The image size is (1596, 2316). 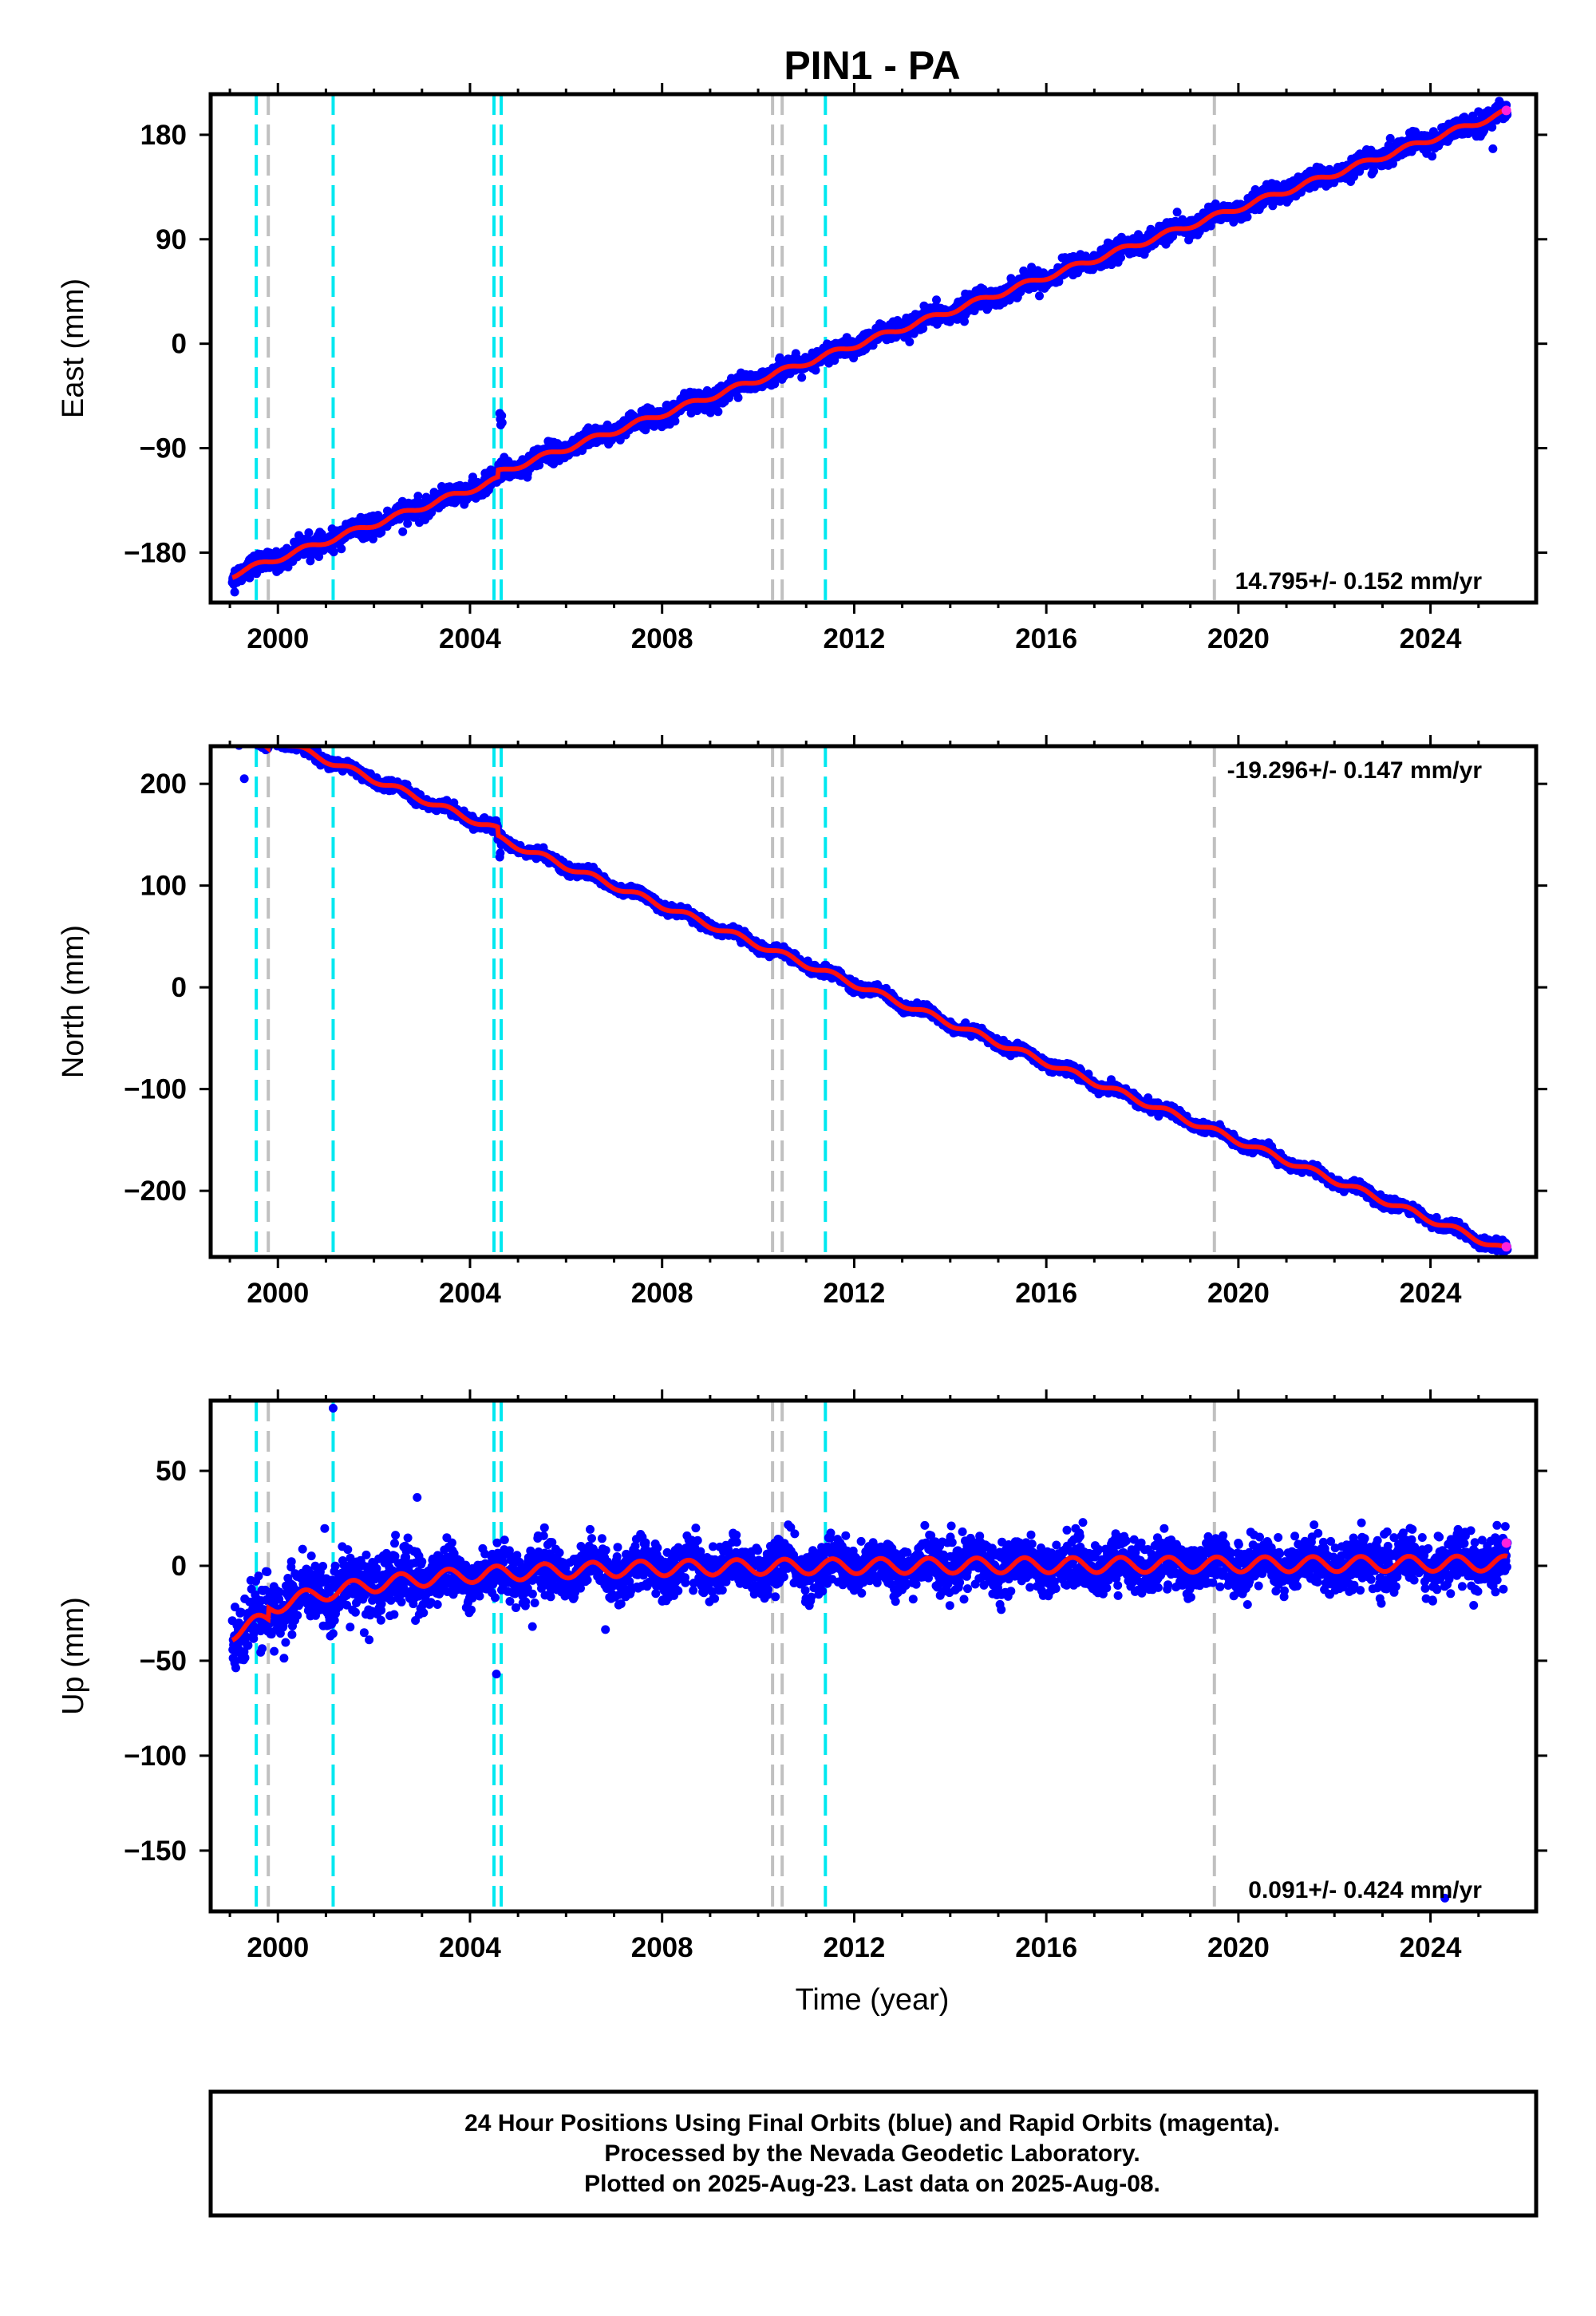 I want to click on y-tick-label: 0, so click(x=179, y=344).